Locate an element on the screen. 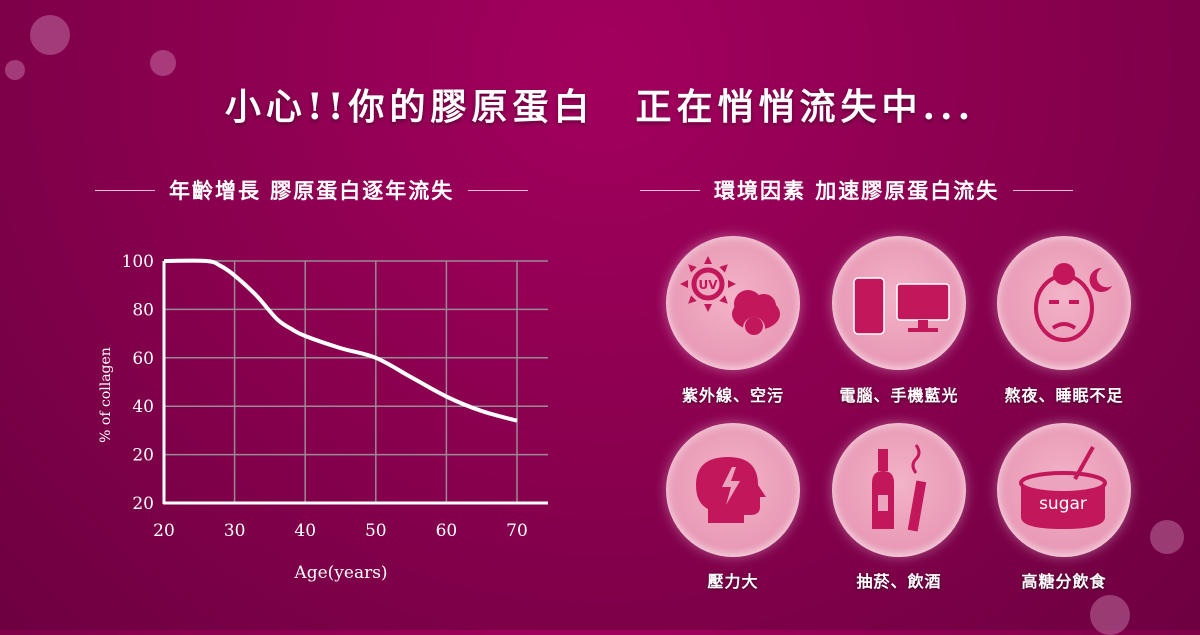 Image resolution: width=1200 pixels, height=635 pixels. factor-label: 高糖分飲食 is located at coordinates (1064, 581).